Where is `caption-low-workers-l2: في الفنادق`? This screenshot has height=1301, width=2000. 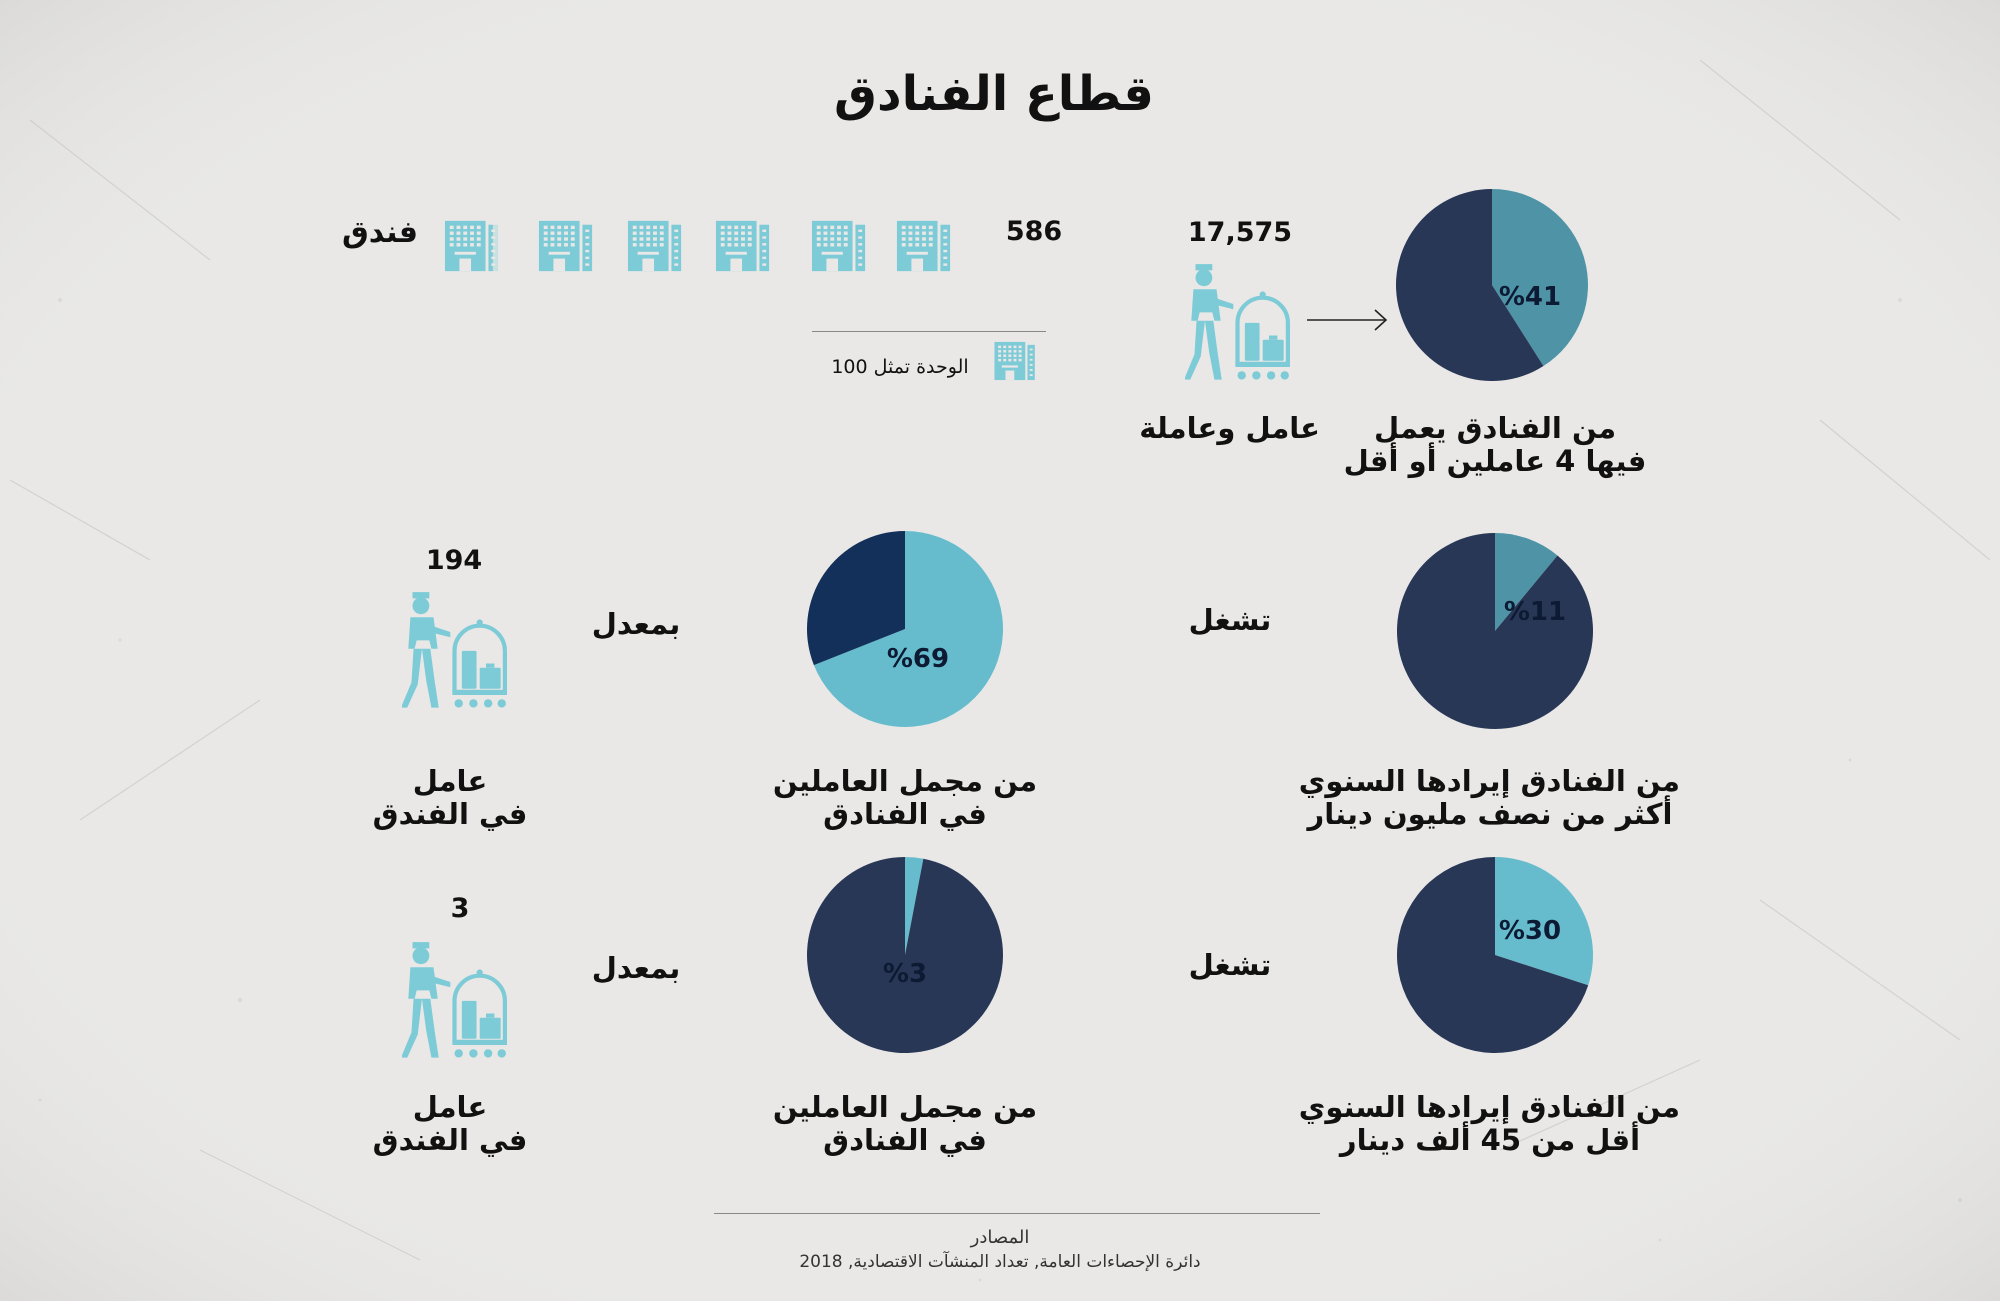
caption-low-workers-l2: في الفنادق is located at coordinates (905, 1140).